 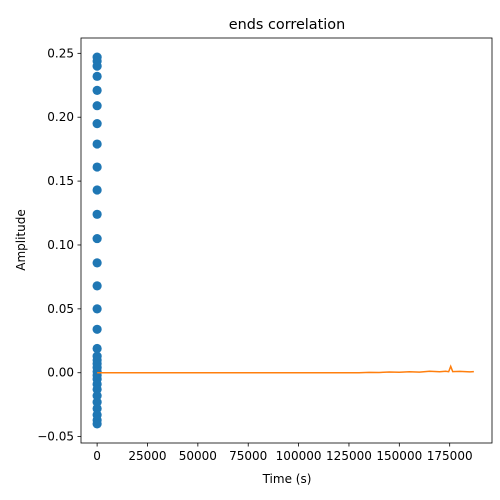 I want to click on x-tick-label-1: 25000, so click(x=147, y=456).